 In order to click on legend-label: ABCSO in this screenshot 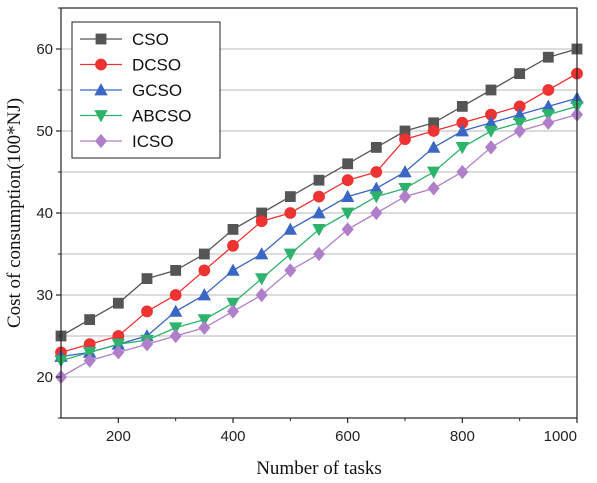, I will do `click(162, 116)`.